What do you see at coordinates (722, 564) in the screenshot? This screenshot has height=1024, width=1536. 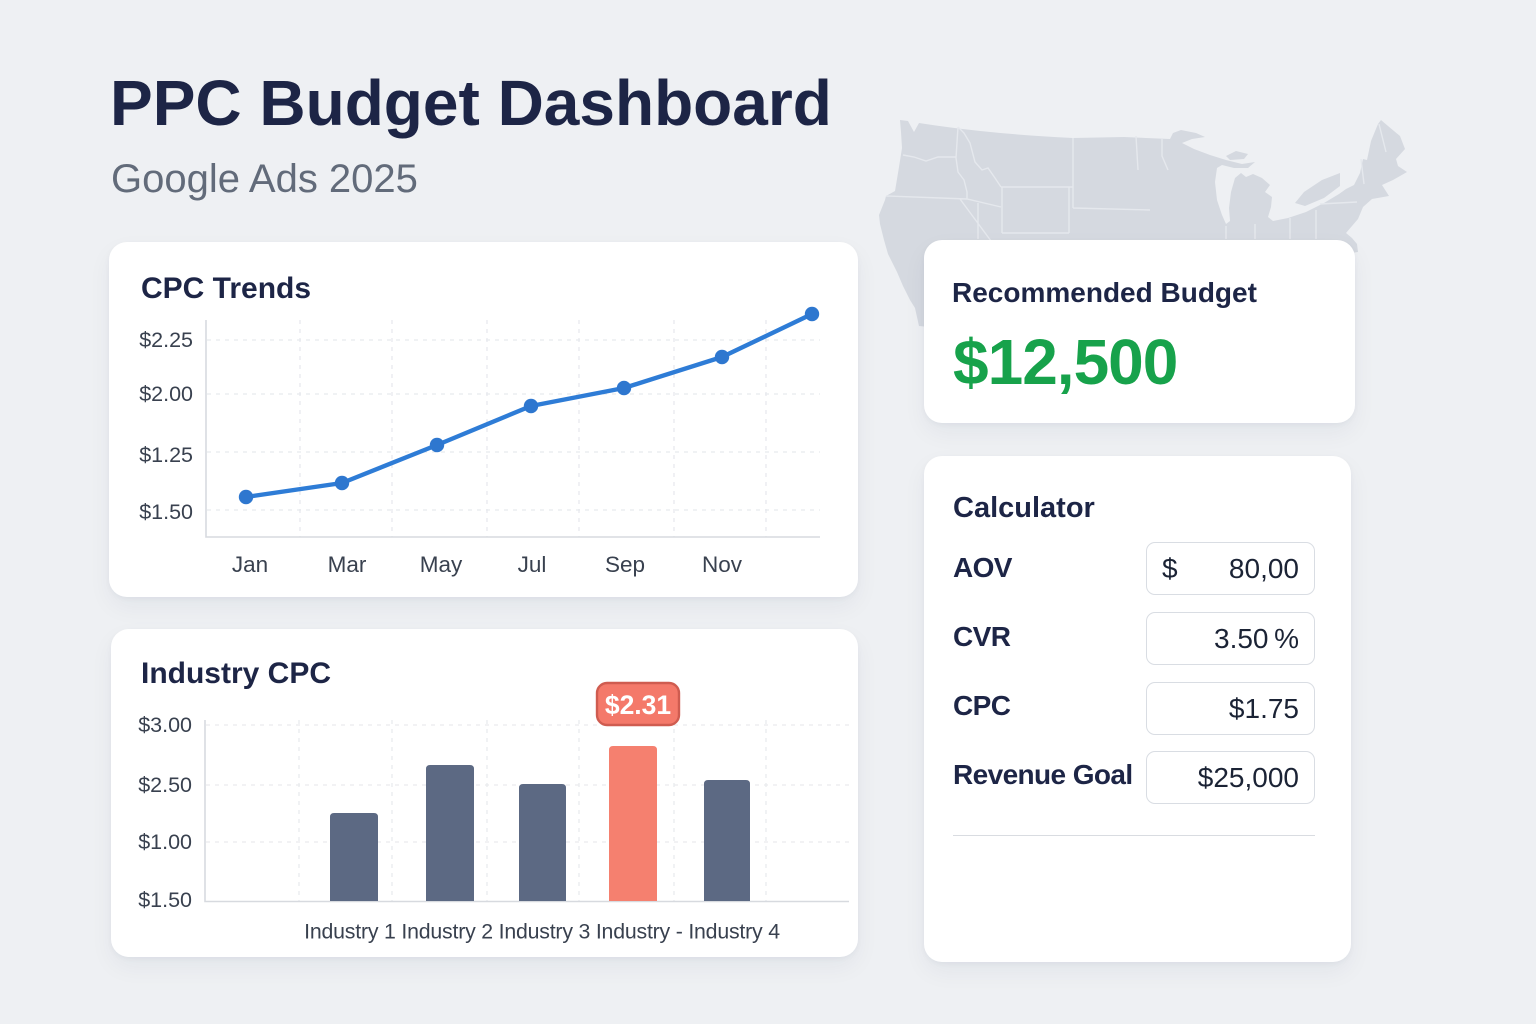 I see `svg-text: Nov` at bounding box center [722, 564].